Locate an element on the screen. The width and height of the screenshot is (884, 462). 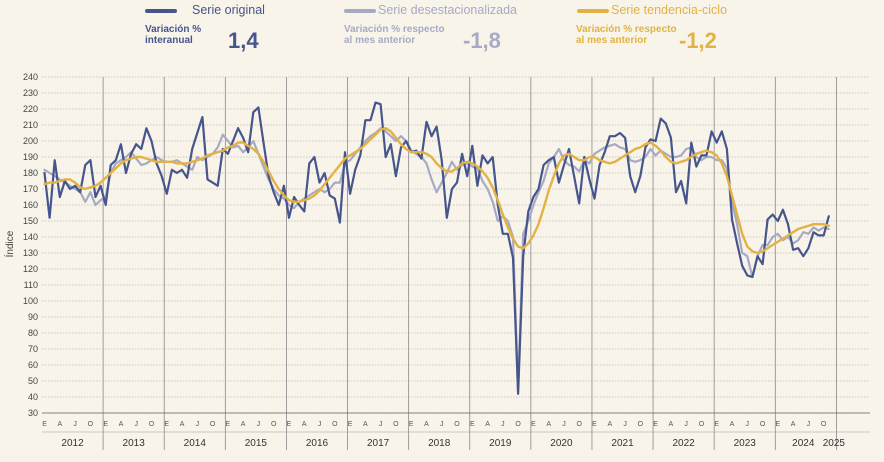
y-tick-label: 50 is located at coordinates (33, 381).